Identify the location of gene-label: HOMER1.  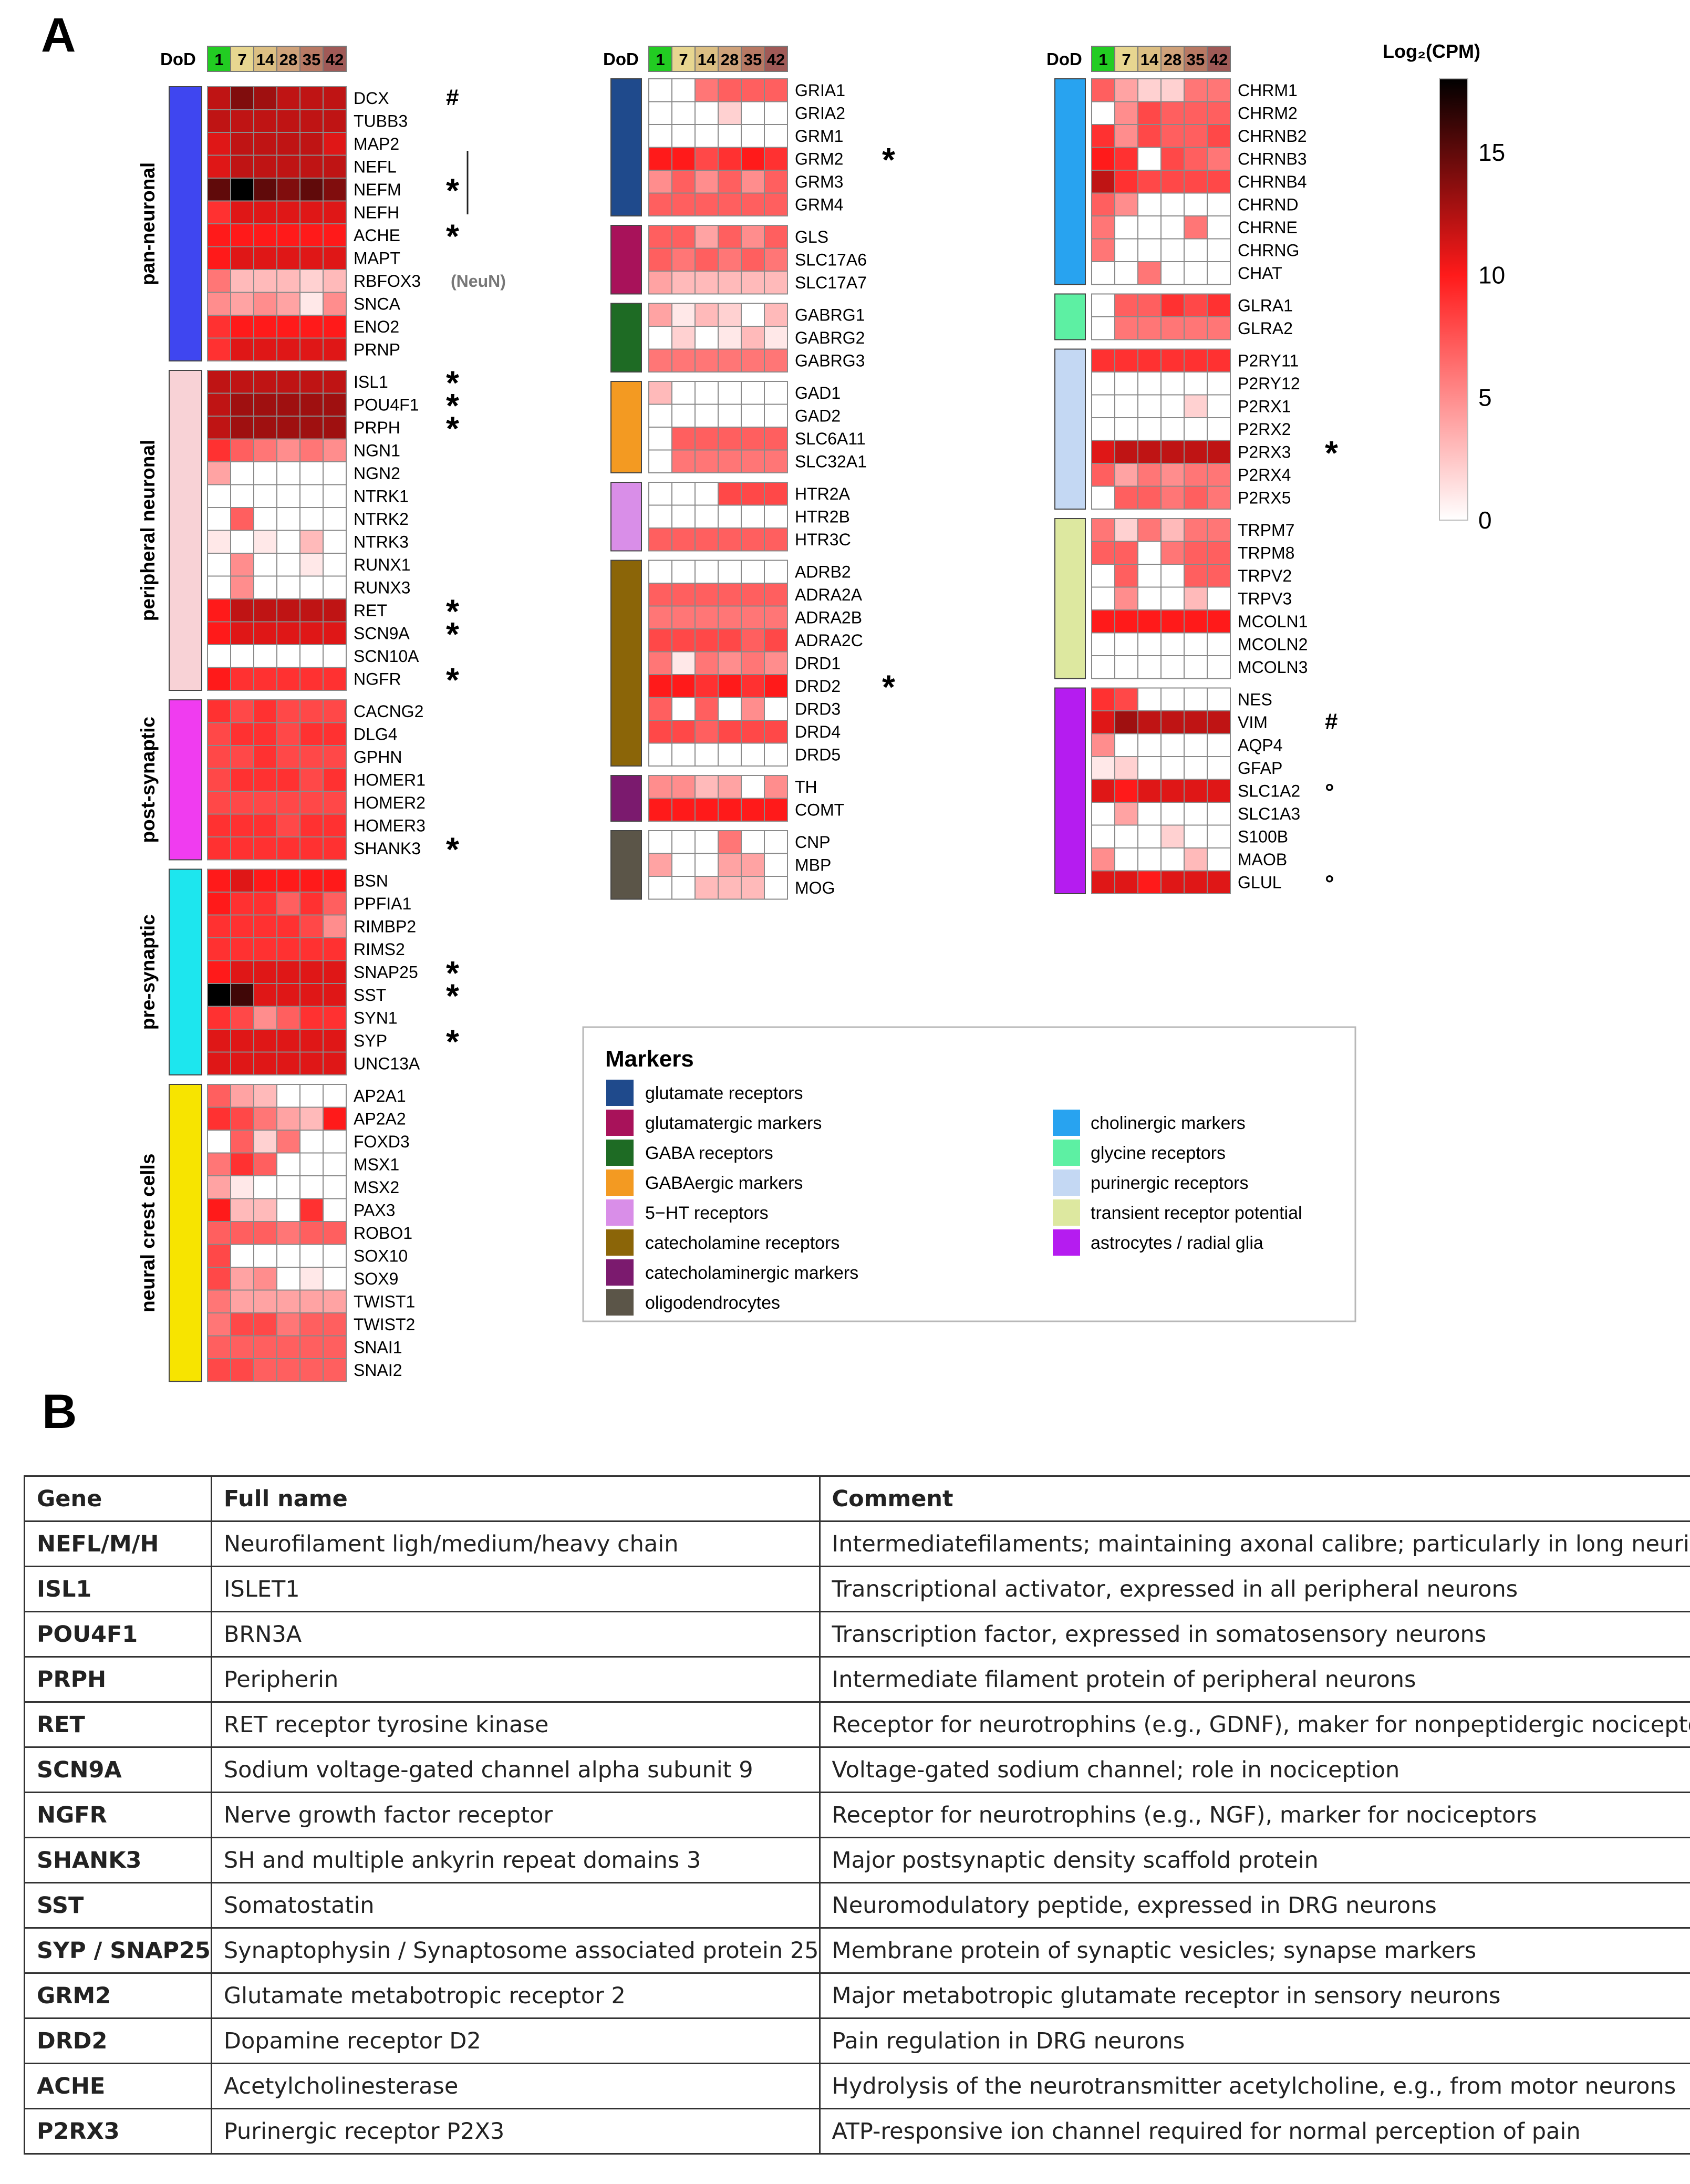
(390, 781).